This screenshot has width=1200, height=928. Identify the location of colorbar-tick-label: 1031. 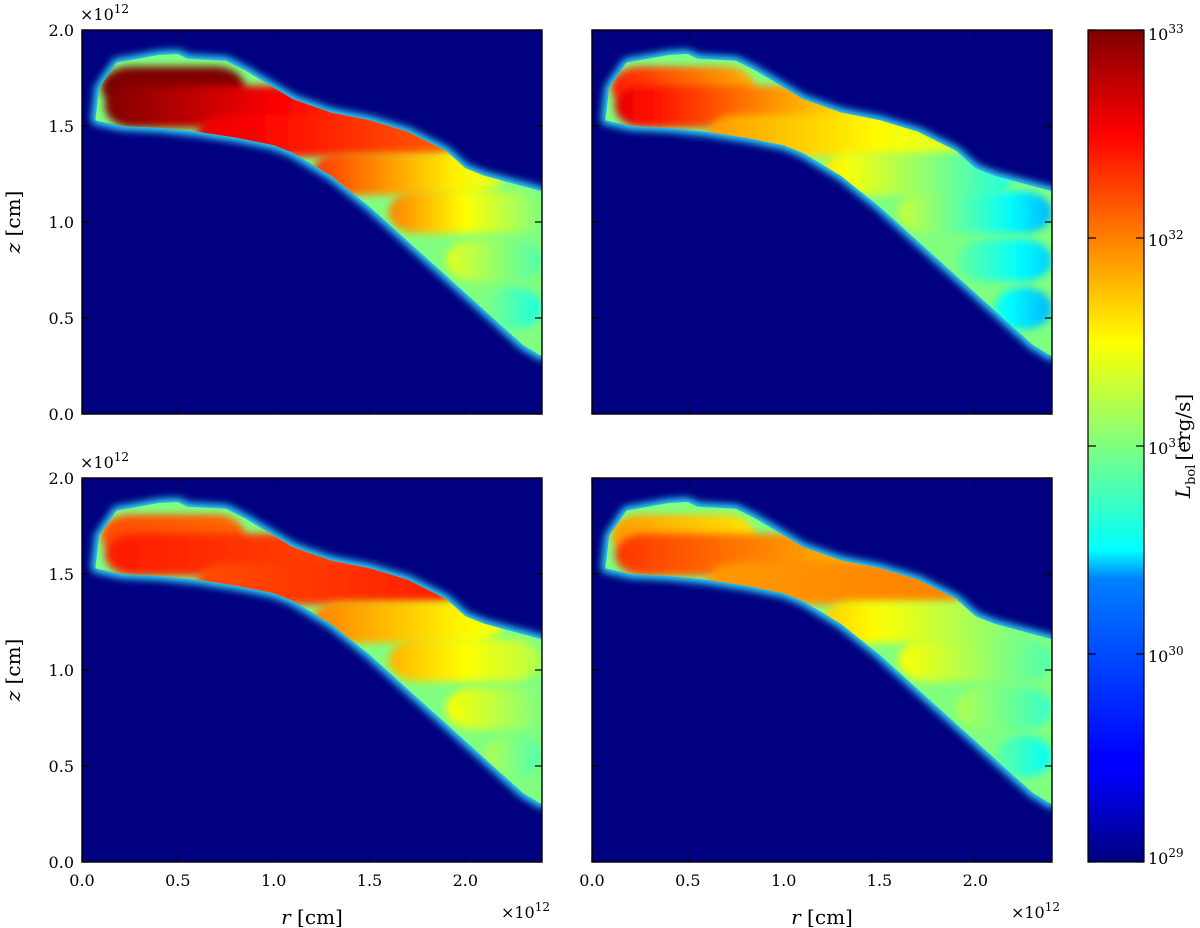
(1166, 447).